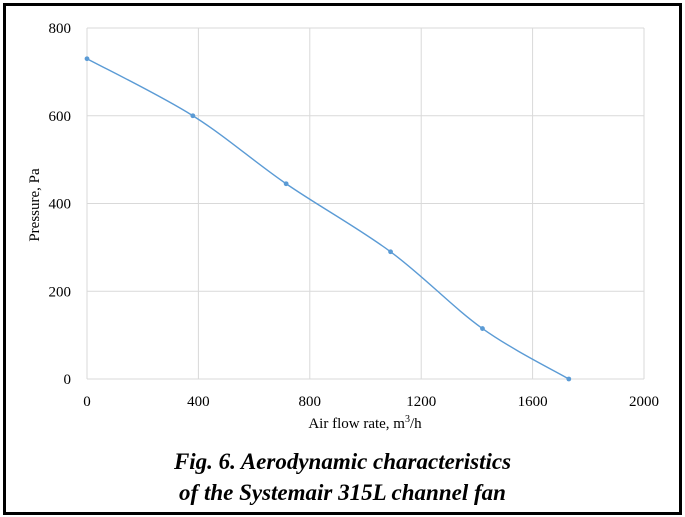 The height and width of the screenshot is (517, 685). Describe the element at coordinates (198, 402) in the screenshot. I see `x-tick-label: 400` at that location.